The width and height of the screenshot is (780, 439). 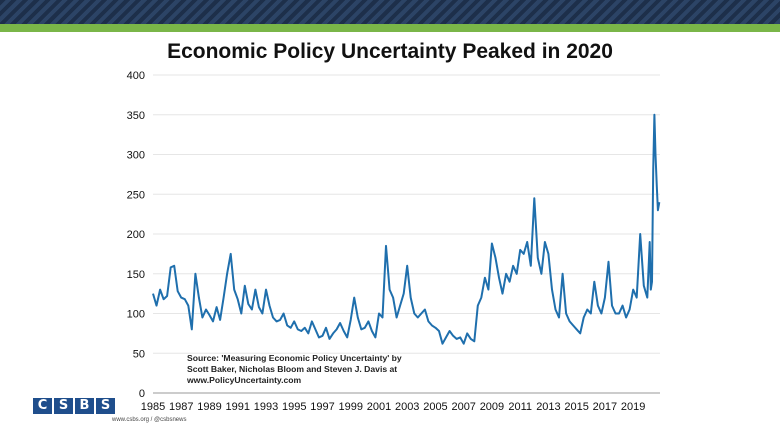 What do you see at coordinates (136, 195) in the screenshot?
I see `y-tick-label: 250` at bounding box center [136, 195].